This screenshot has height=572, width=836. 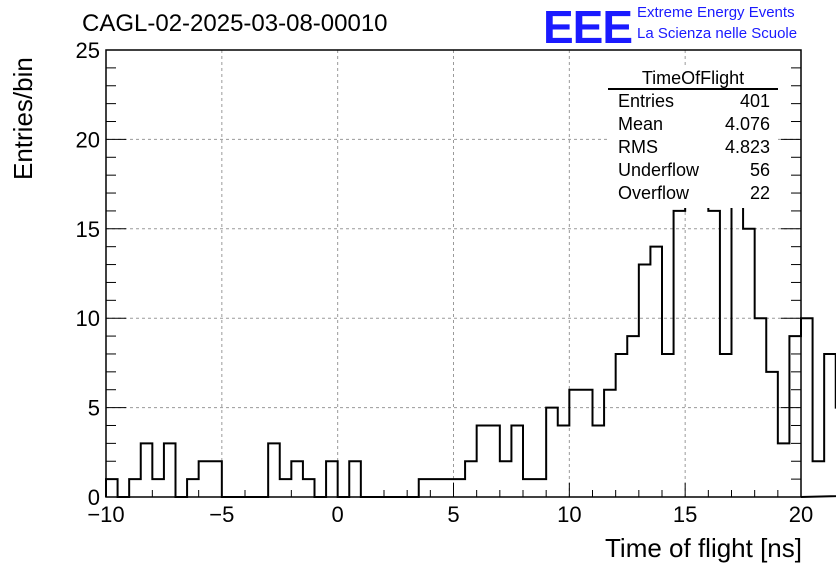 What do you see at coordinates (94, 497) in the screenshot?
I see `y-tick-label: 0` at bounding box center [94, 497].